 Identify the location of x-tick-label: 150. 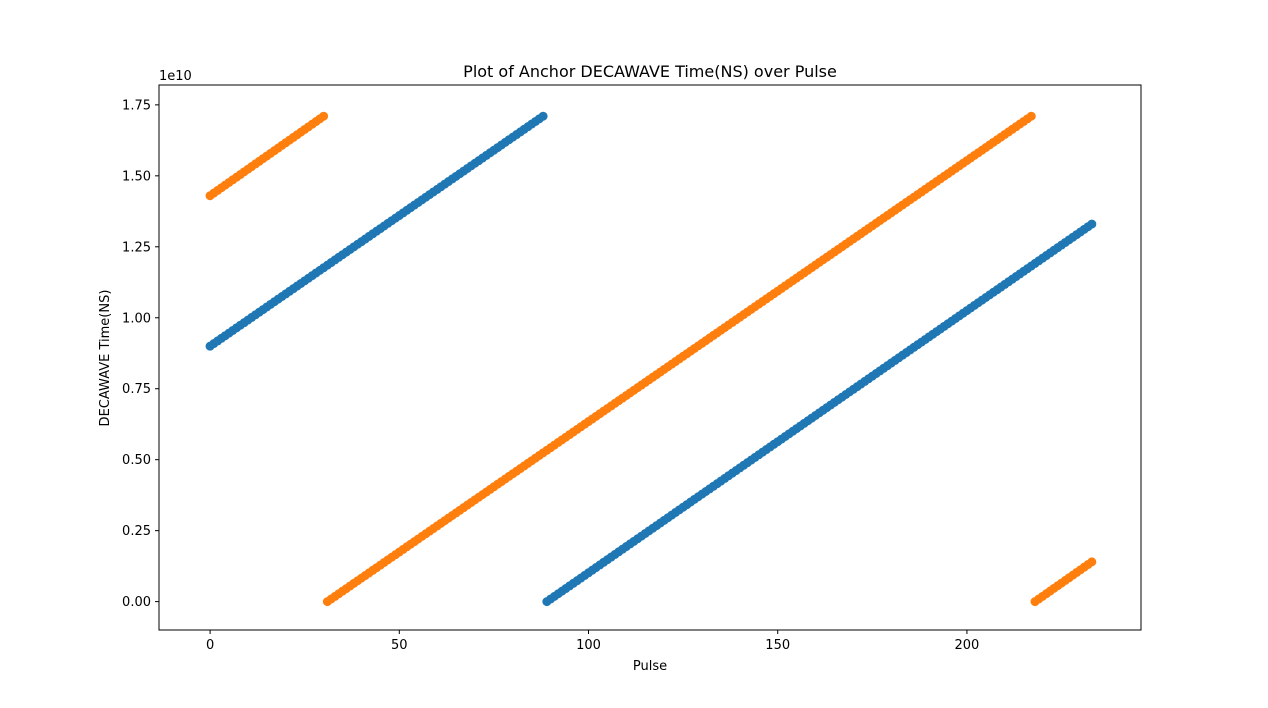
(777, 645).